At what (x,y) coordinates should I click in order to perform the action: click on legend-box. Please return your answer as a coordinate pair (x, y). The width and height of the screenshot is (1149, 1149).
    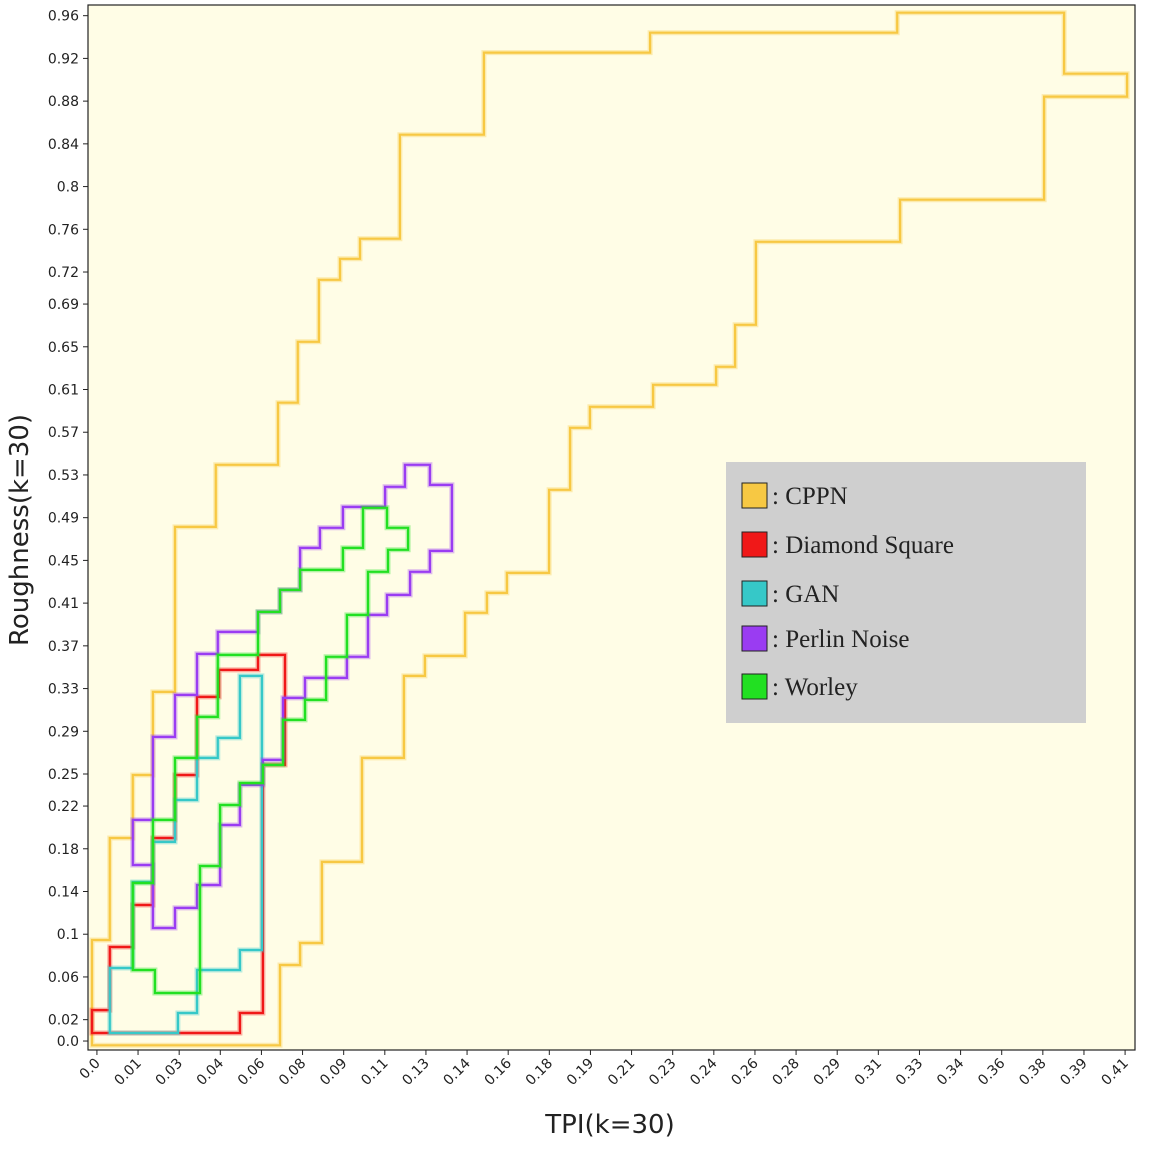
    Looking at the image, I should click on (906, 592).